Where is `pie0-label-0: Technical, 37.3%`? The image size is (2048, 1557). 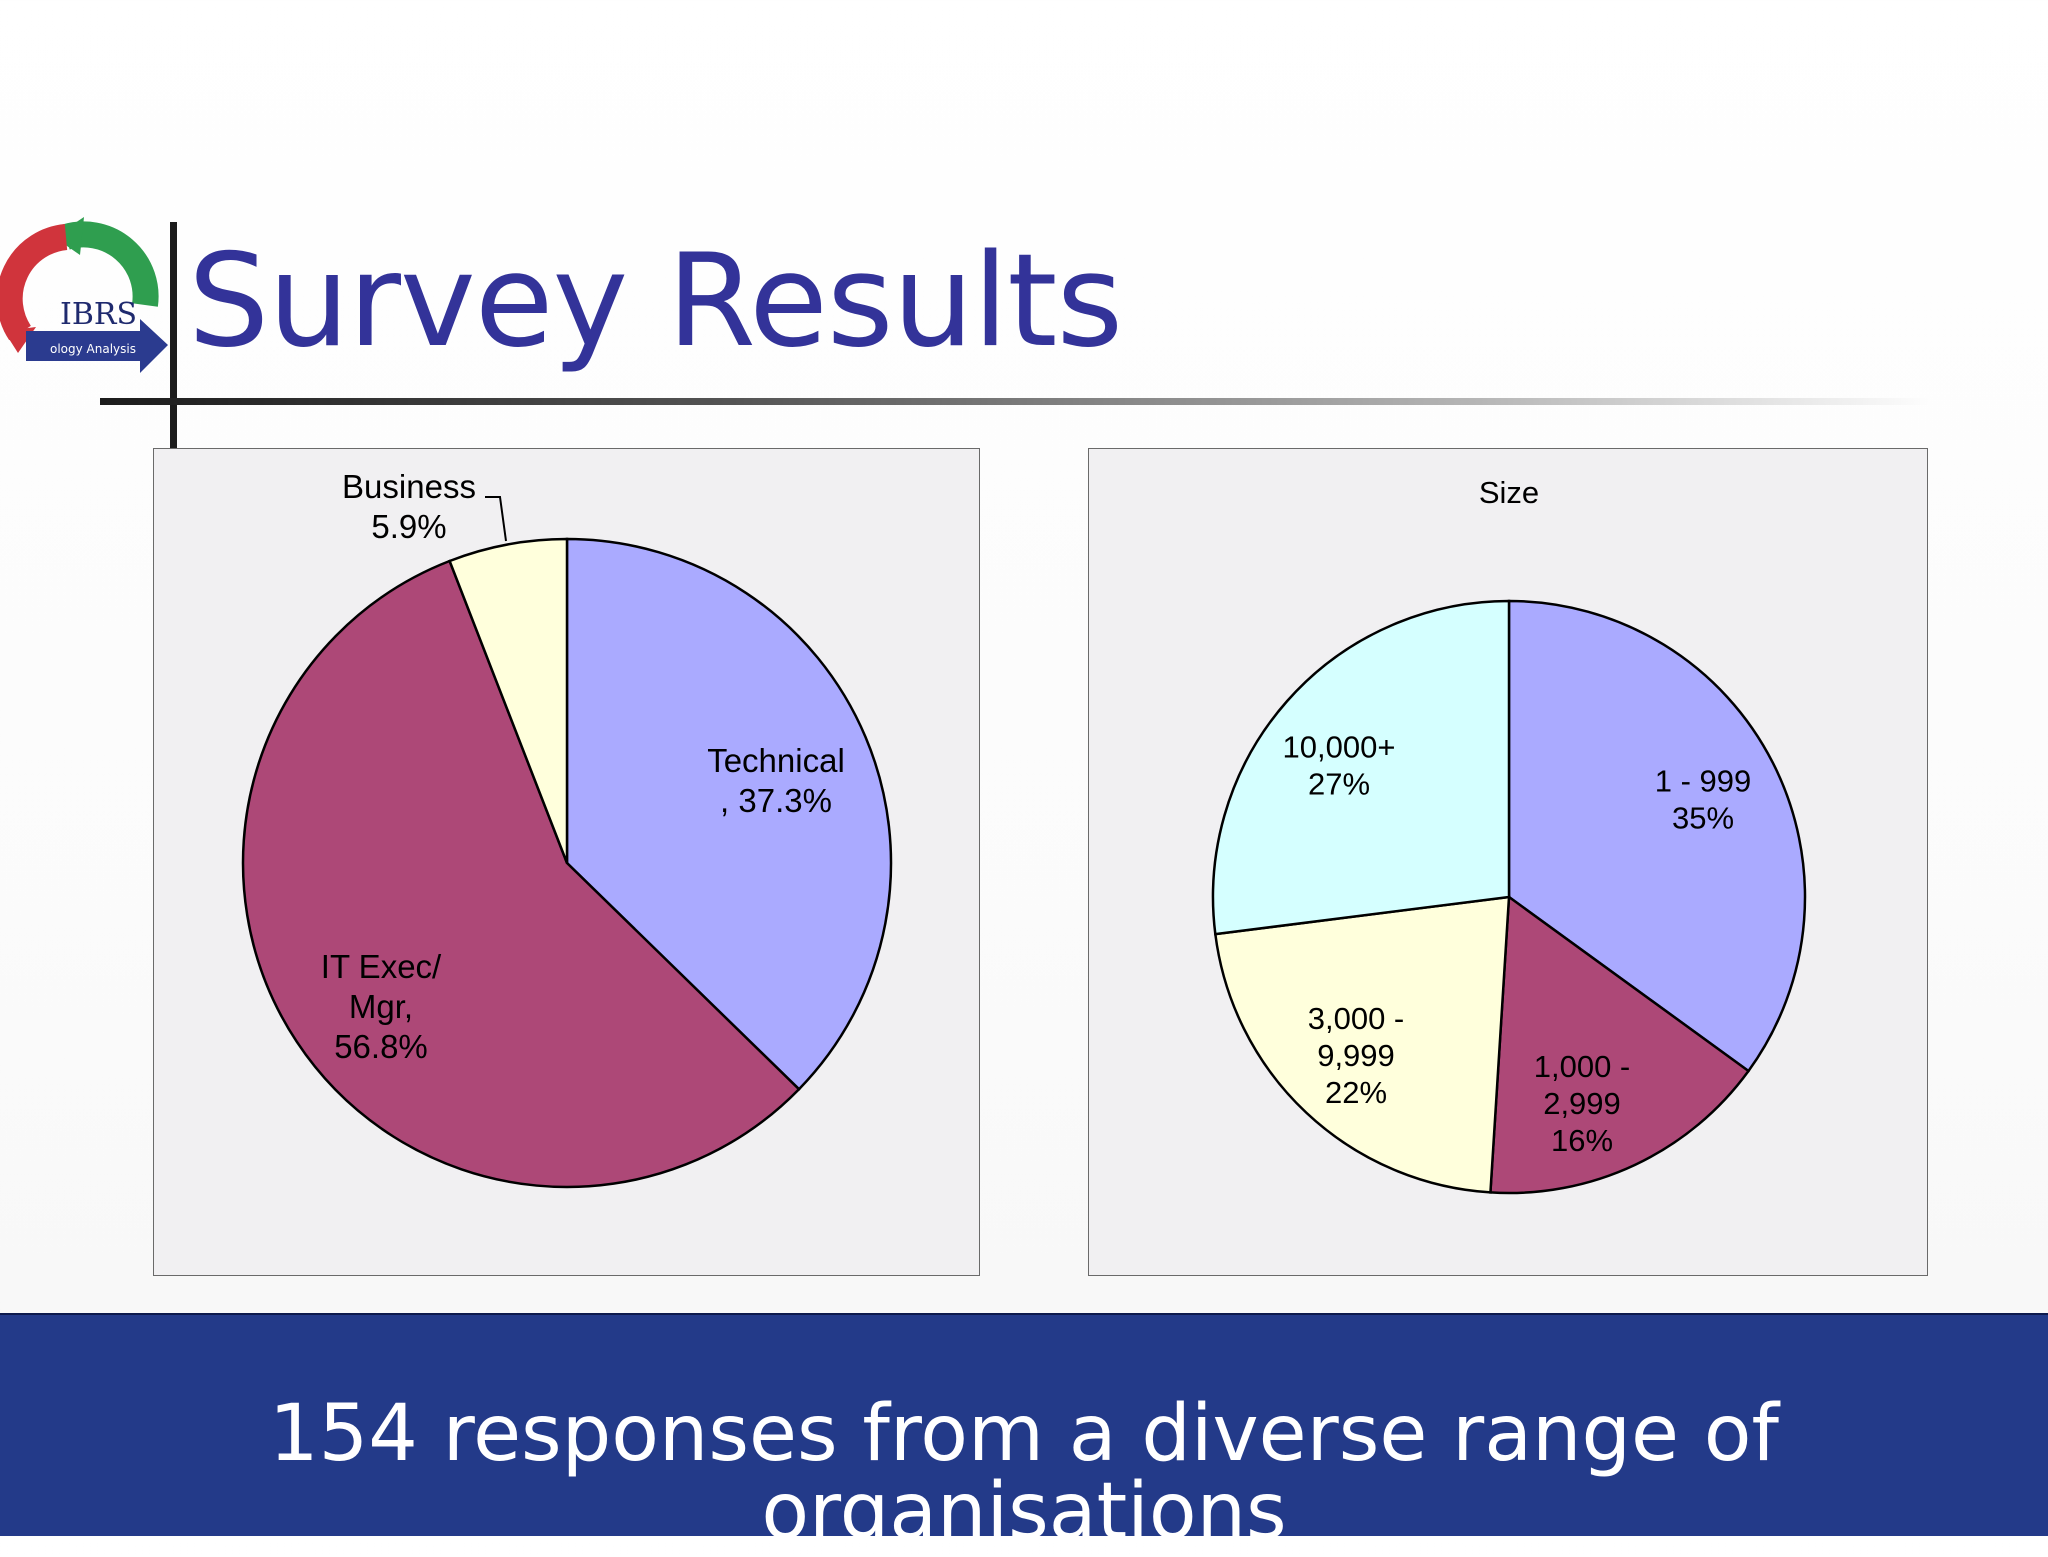 pie0-label-0: Technical, 37.3% is located at coordinates (776, 780).